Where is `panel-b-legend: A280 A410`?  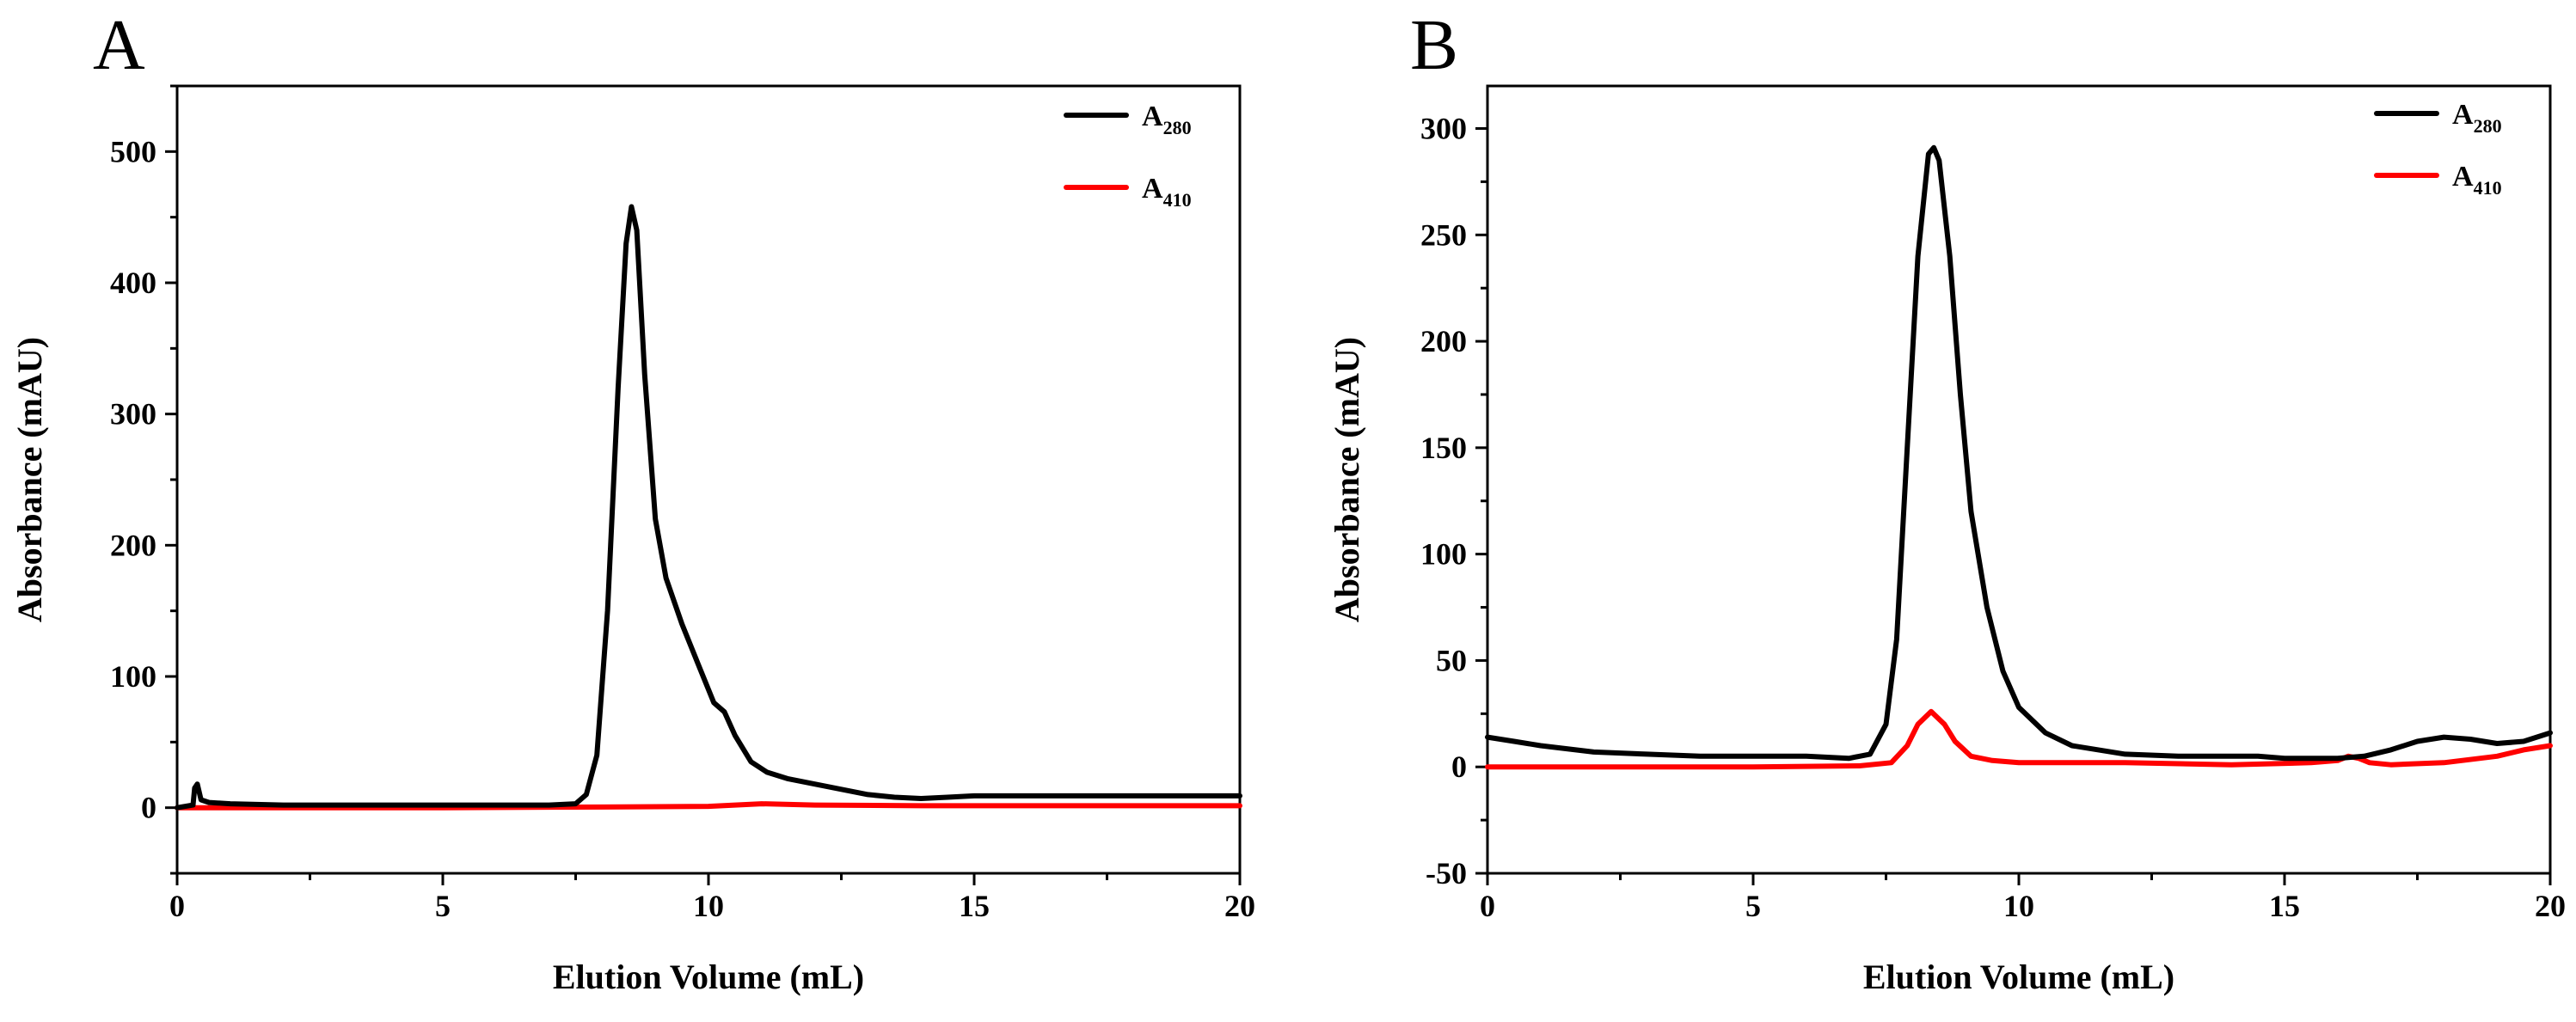 panel-b-legend: A280 A410 is located at coordinates (2438, 149).